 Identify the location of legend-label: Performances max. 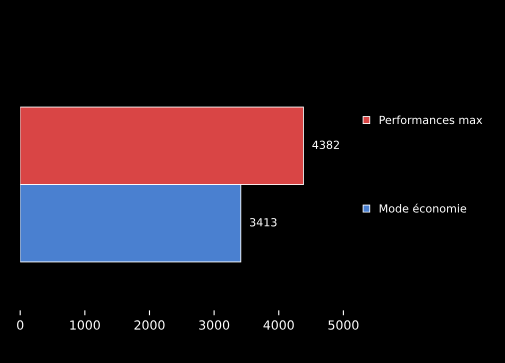
(431, 120).